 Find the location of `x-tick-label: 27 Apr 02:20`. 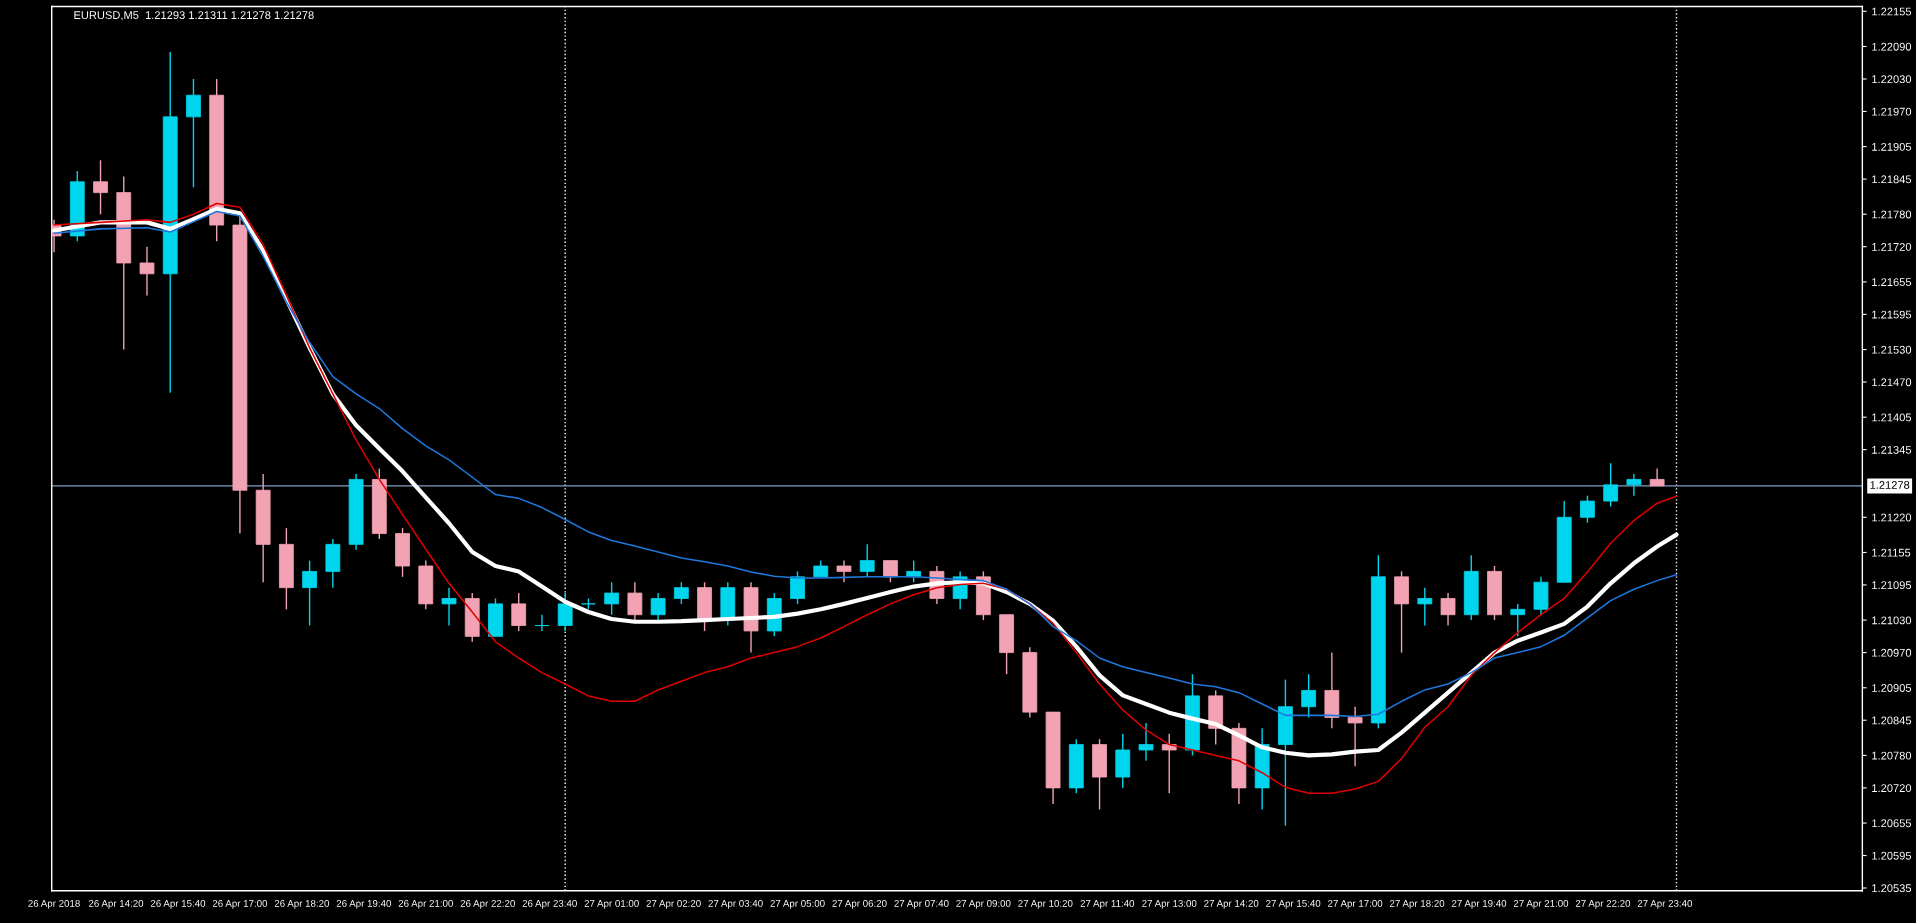

x-tick-label: 27 Apr 02:20 is located at coordinates (673, 904).